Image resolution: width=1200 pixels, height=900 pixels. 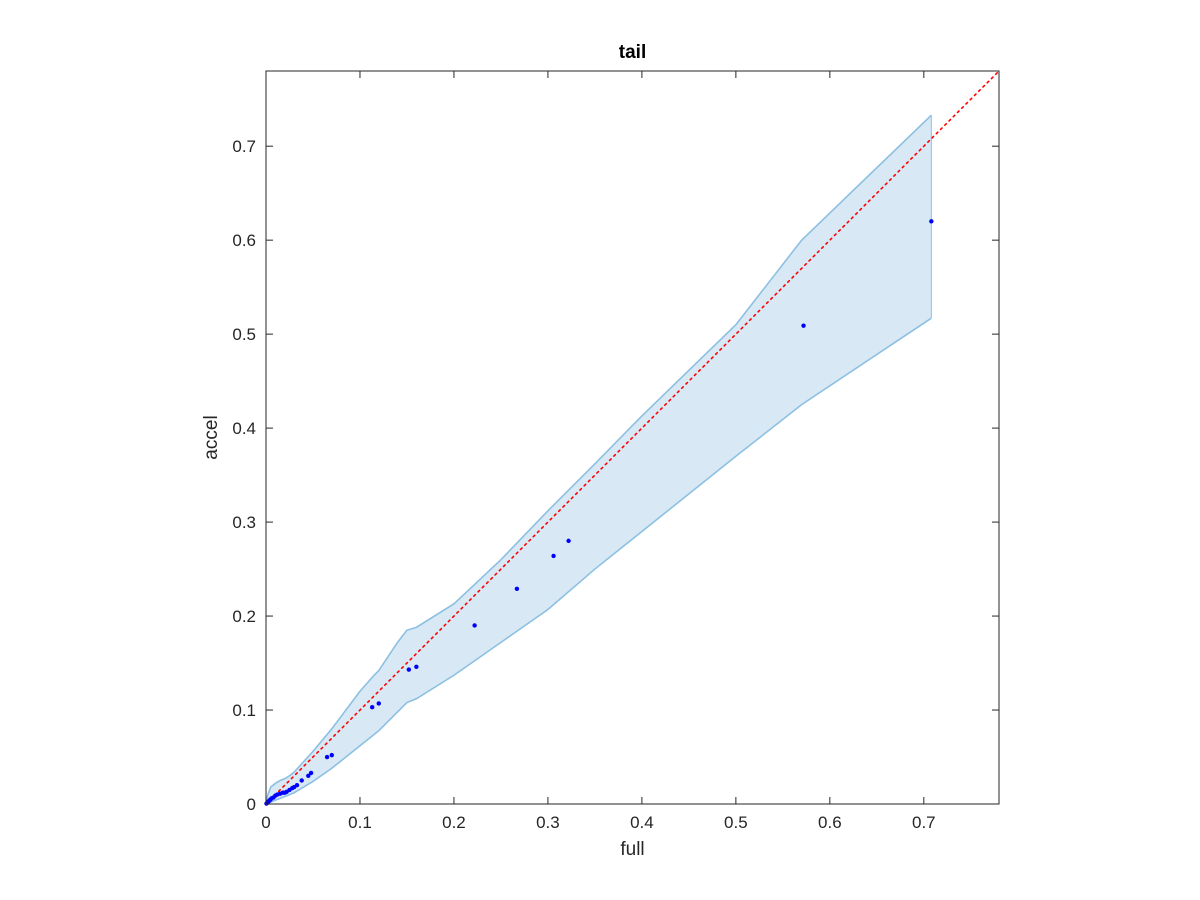 What do you see at coordinates (244, 710) in the screenshot?
I see `y-tick-label: 0.1` at bounding box center [244, 710].